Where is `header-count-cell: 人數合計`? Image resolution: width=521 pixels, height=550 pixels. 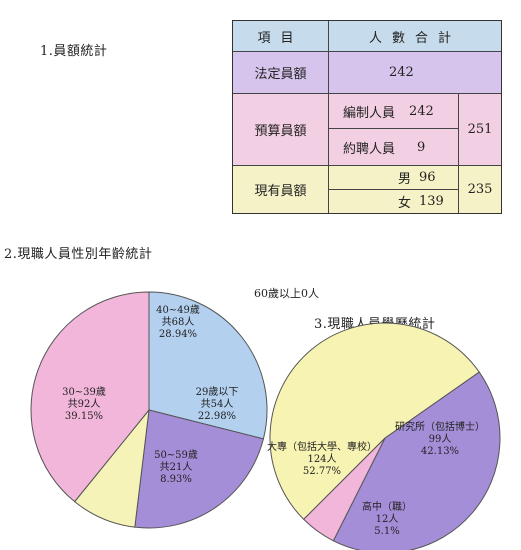
header-count-cell: 人數合計 is located at coordinates (415, 36).